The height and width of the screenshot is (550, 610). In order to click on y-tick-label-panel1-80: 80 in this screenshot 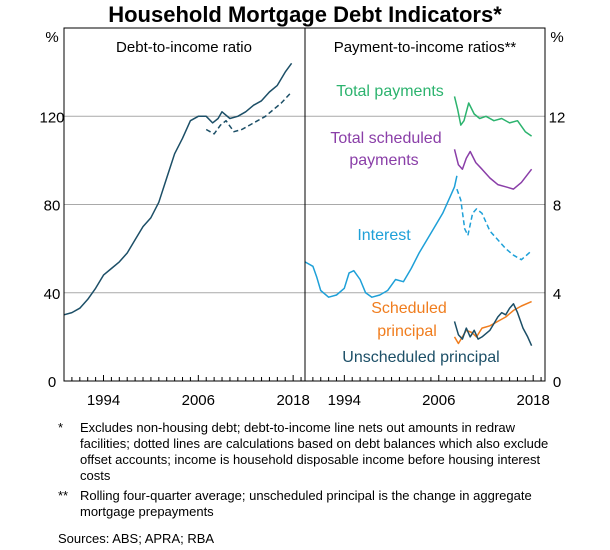, I will do `click(52, 206)`.